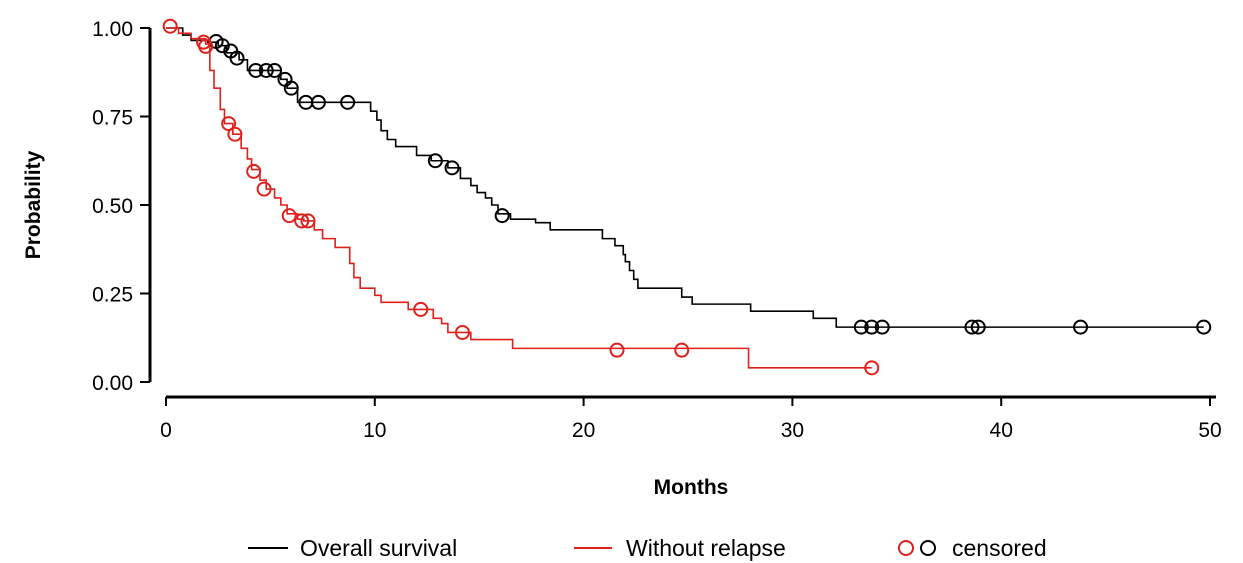 The height and width of the screenshot is (563, 1243). What do you see at coordinates (906, 548) in the screenshot?
I see `legend-censored-marker-red` at bounding box center [906, 548].